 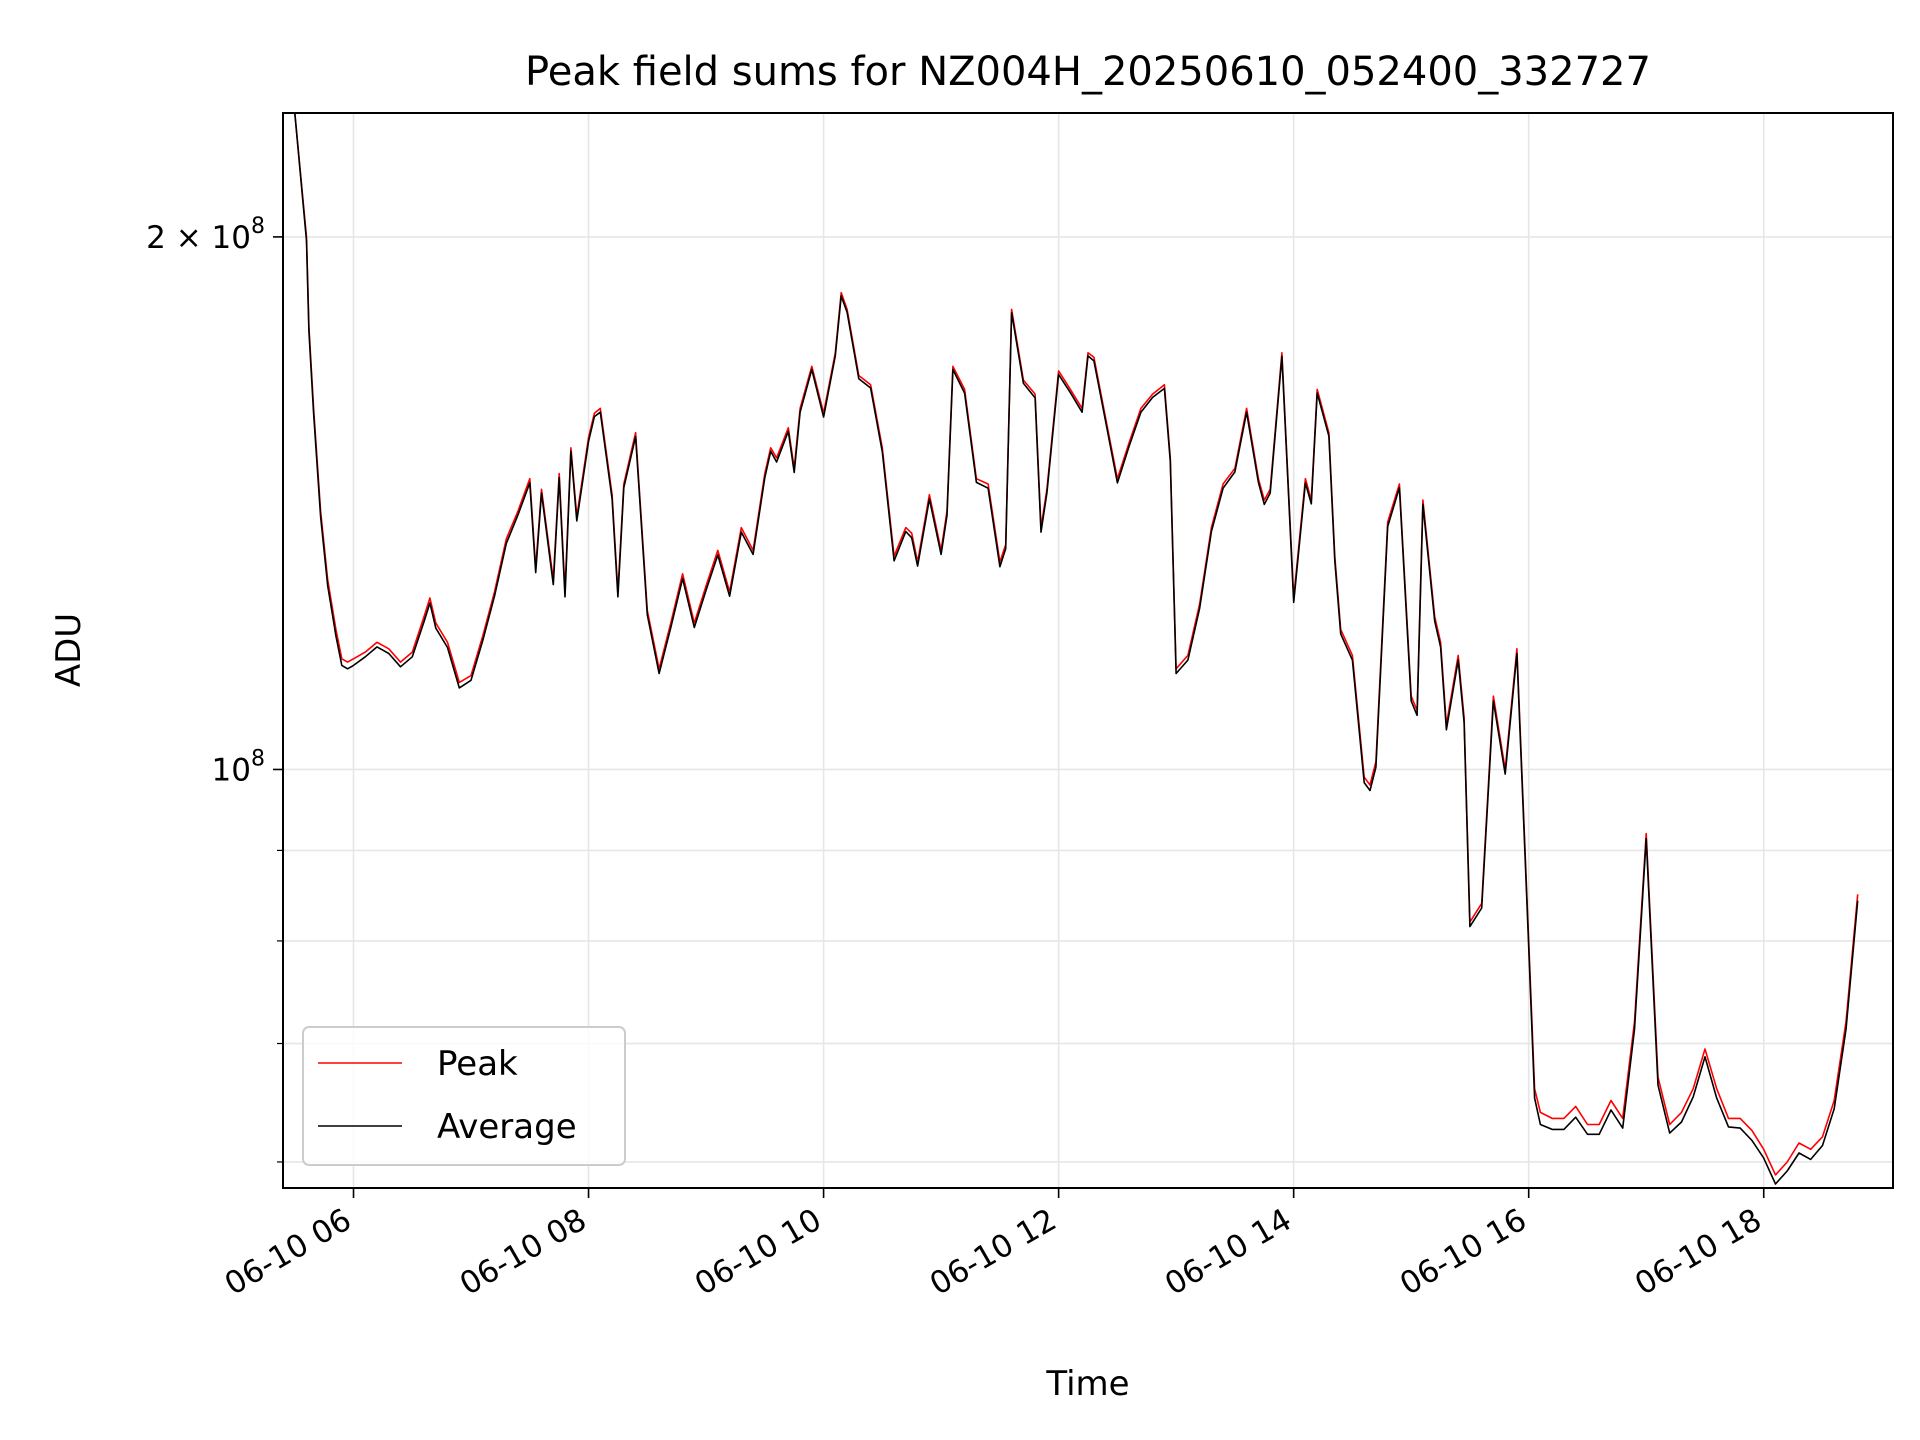 What do you see at coordinates (69, 650) in the screenshot?
I see `y-axis-title: ADU` at bounding box center [69, 650].